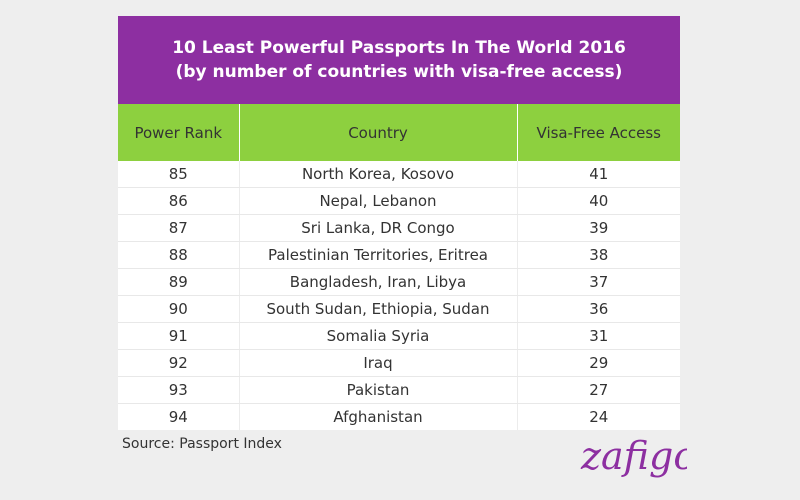 The width and height of the screenshot is (800, 500). Describe the element at coordinates (178, 132) in the screenshot. I see `column-header-power-rank: Power Rank` at that location.